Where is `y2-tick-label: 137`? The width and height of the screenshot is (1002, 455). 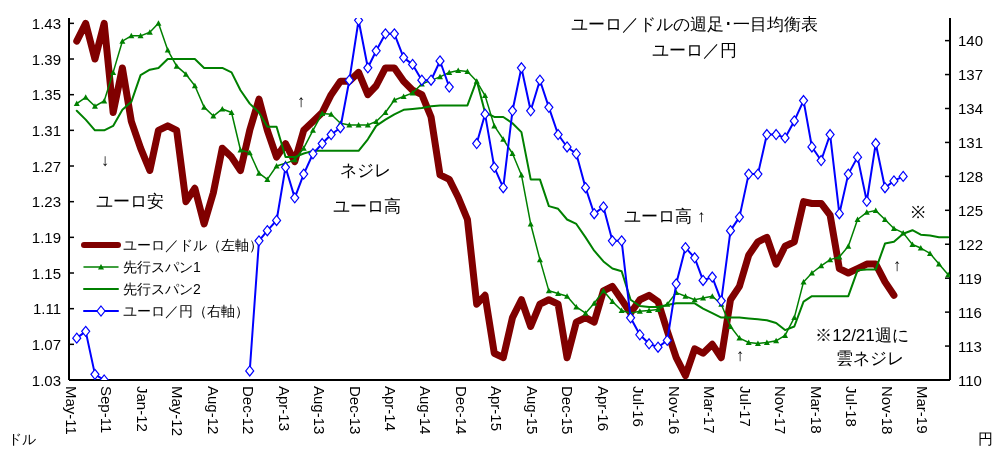 y2-tick-label: 137 is located at coordinates (971, 75).